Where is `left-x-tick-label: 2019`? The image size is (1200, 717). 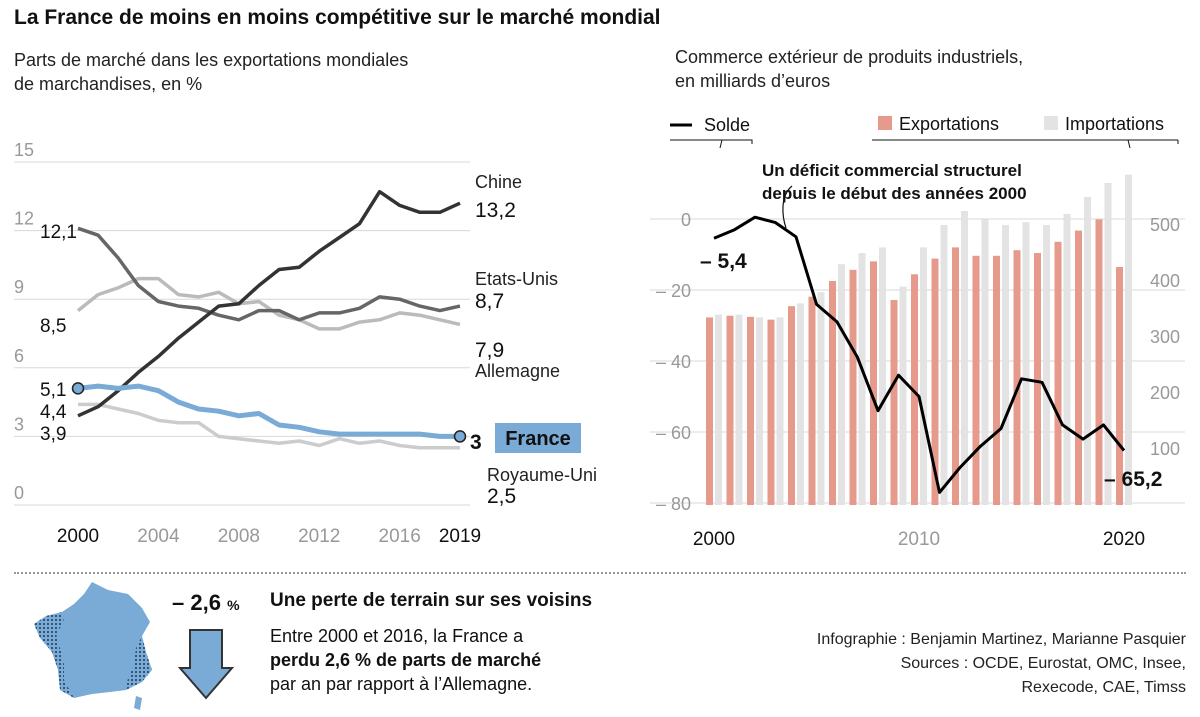 left-x-tick-label: 2019 is located at coordinates (460, 536).